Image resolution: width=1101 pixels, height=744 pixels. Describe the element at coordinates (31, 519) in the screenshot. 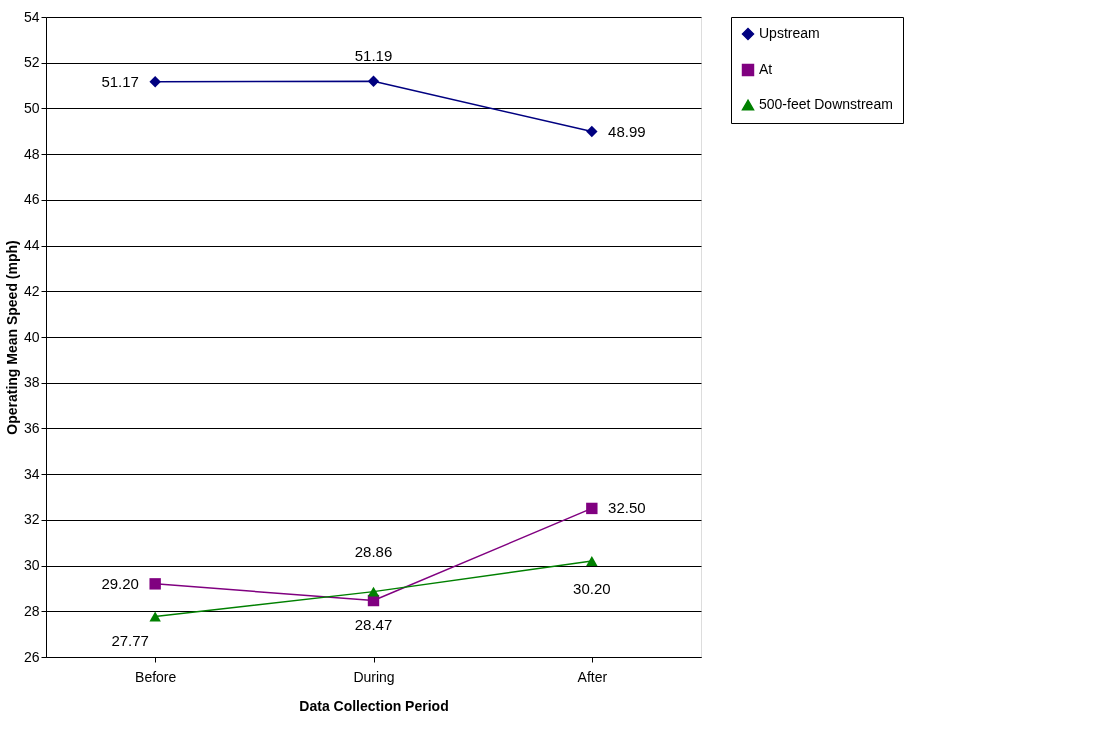

I see `y-tick-label: 32` at that location.